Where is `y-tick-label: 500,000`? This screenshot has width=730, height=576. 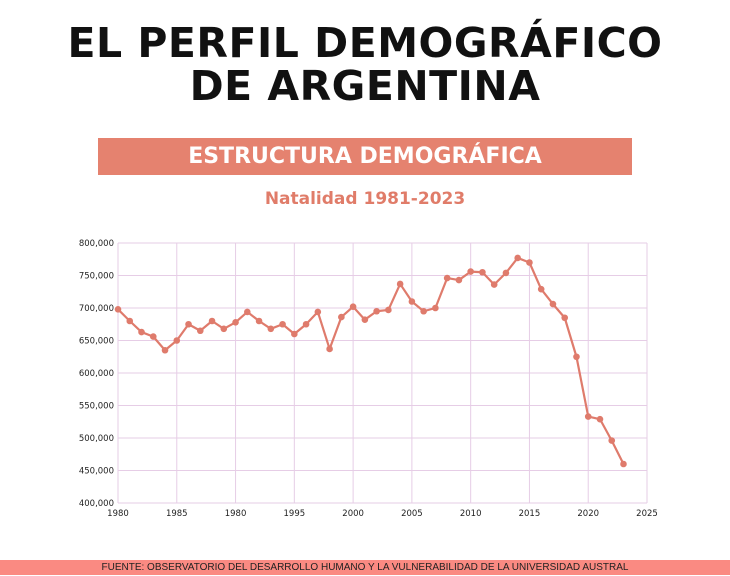 y-tick-label: 500,000 is located at coordinates (96, 439).